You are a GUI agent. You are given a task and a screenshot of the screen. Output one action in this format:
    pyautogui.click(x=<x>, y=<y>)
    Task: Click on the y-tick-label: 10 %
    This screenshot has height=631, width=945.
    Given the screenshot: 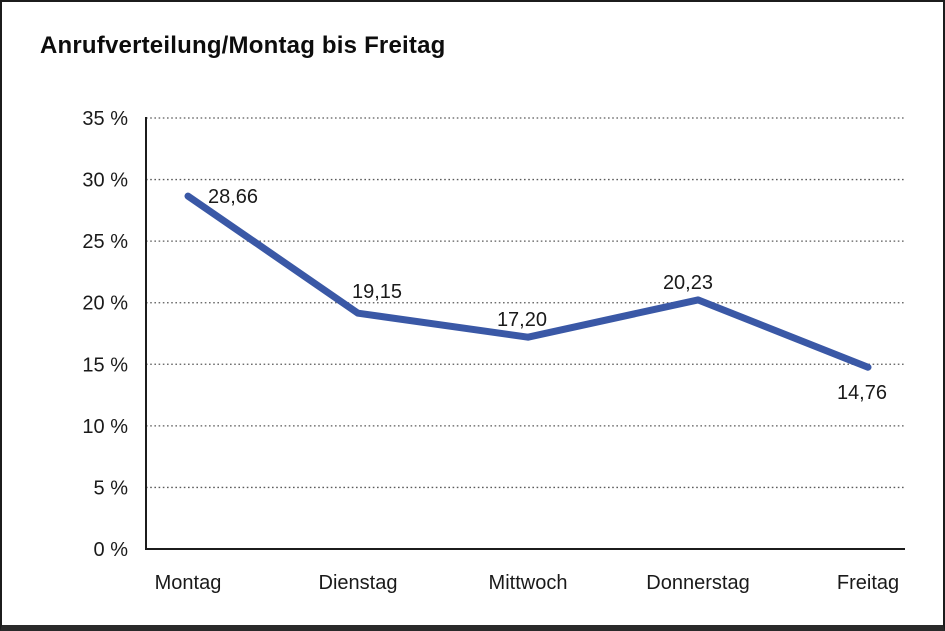 What is the action you would take?
    pyautogui.click(x=105, y=427)
    